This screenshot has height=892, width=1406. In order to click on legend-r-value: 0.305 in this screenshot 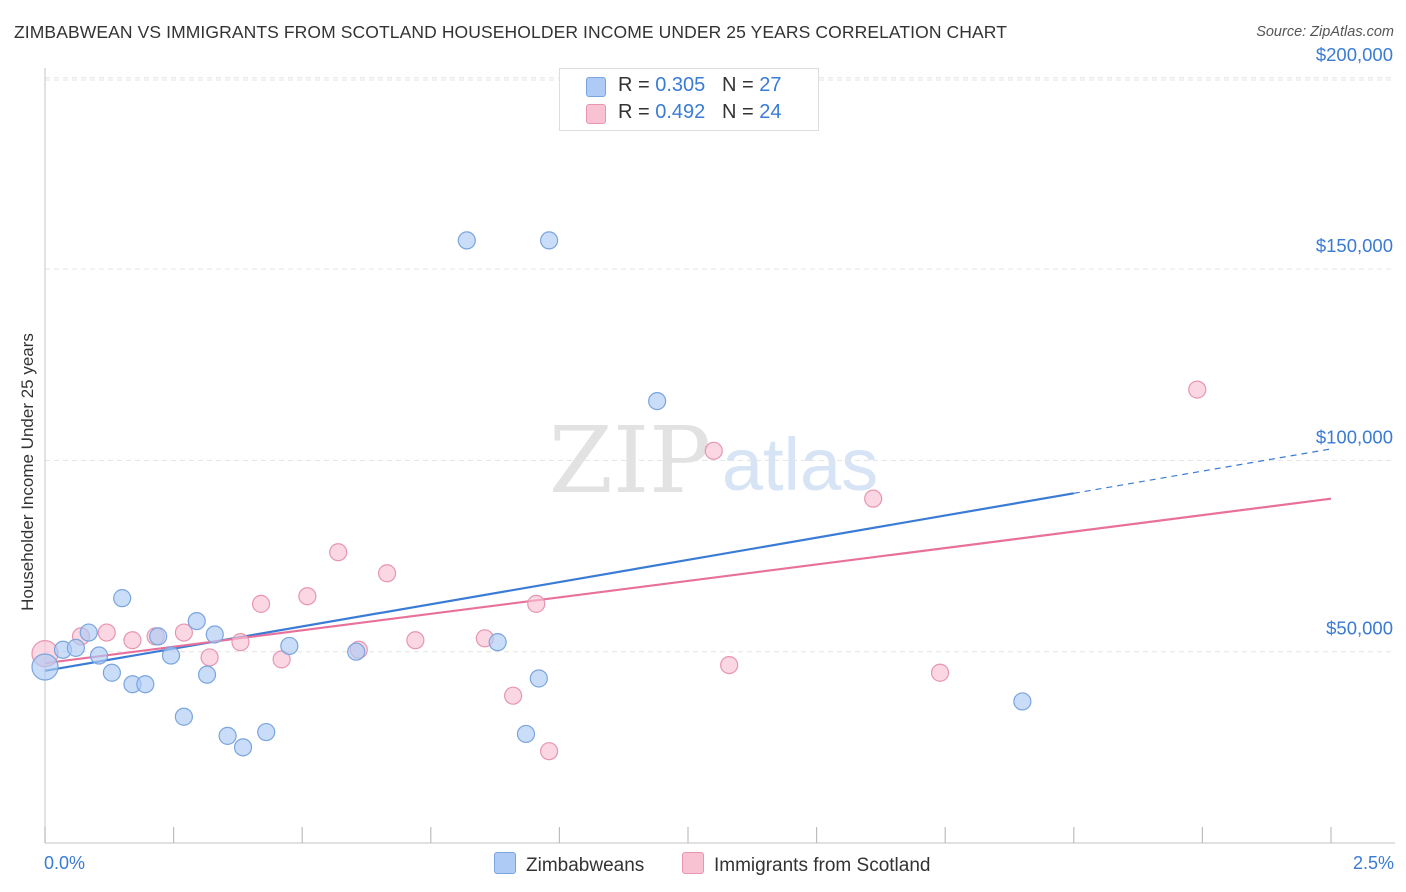, I will do `click(680, 85)`.